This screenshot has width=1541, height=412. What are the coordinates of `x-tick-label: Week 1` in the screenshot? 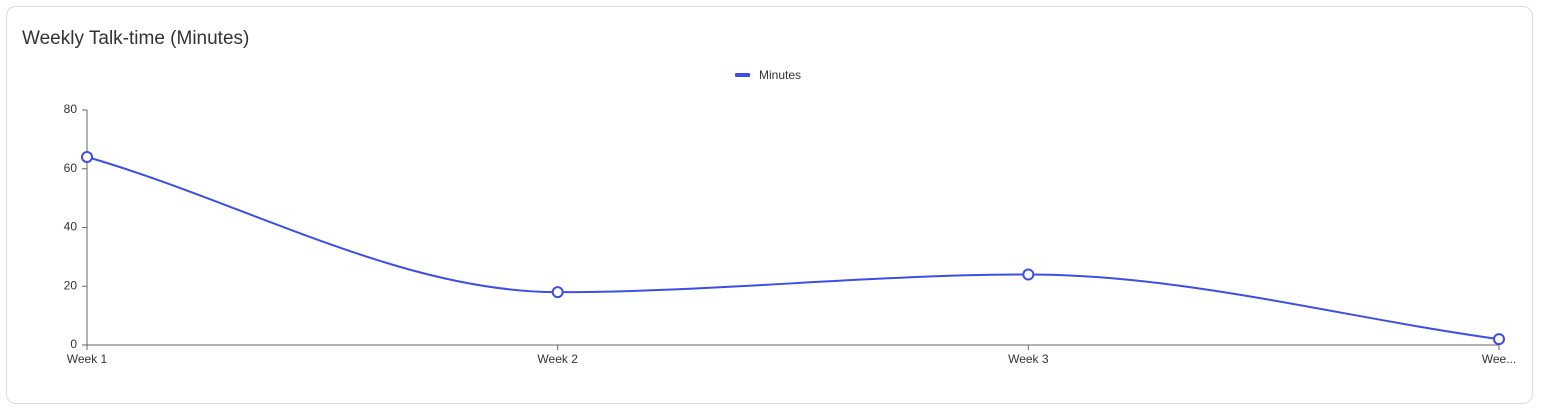 It's located at (87, 359).